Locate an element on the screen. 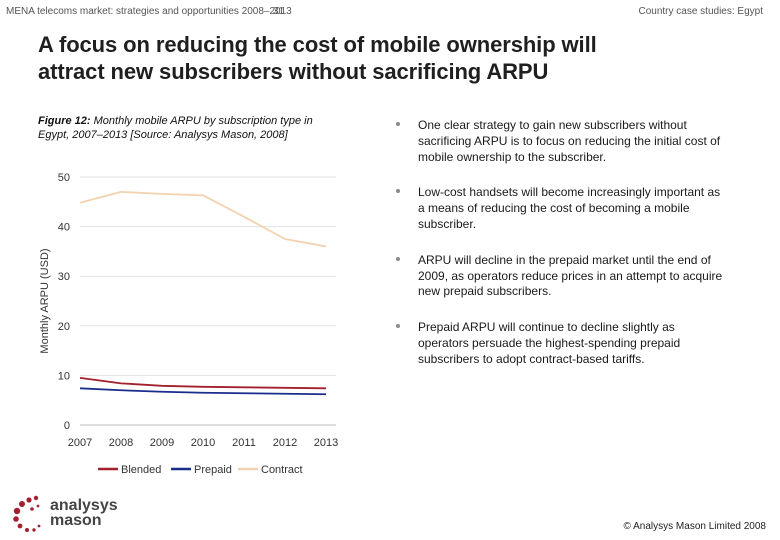  y-tick-label: 40 is located at coordinates (64, 228).